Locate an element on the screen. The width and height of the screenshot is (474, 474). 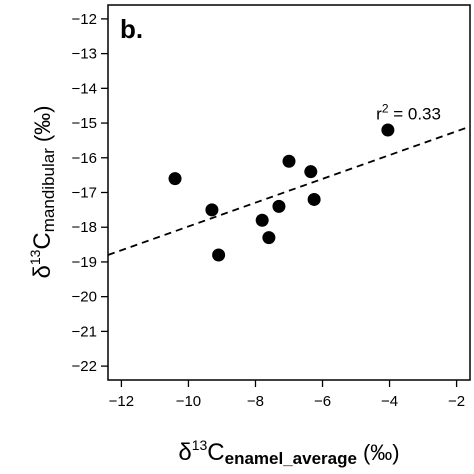
x-axis-title: δ13Cenamel_average (‰) is located at coordinates (288, 452).